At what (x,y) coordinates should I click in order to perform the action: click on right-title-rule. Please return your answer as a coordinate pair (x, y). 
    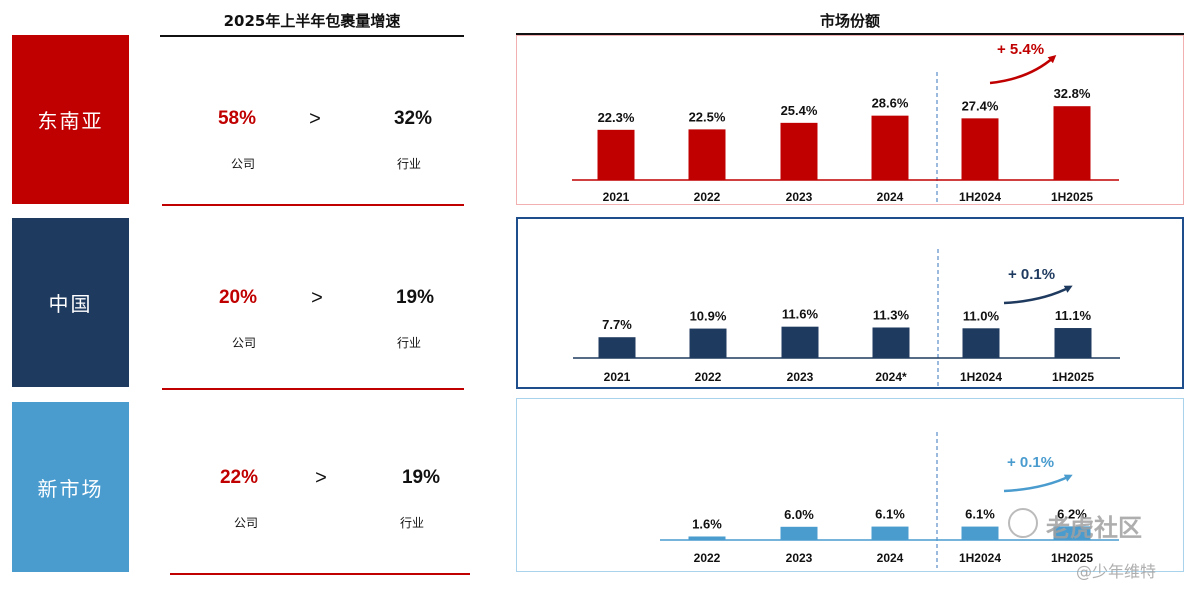
    Looking at the image, I should click on (850, 34).